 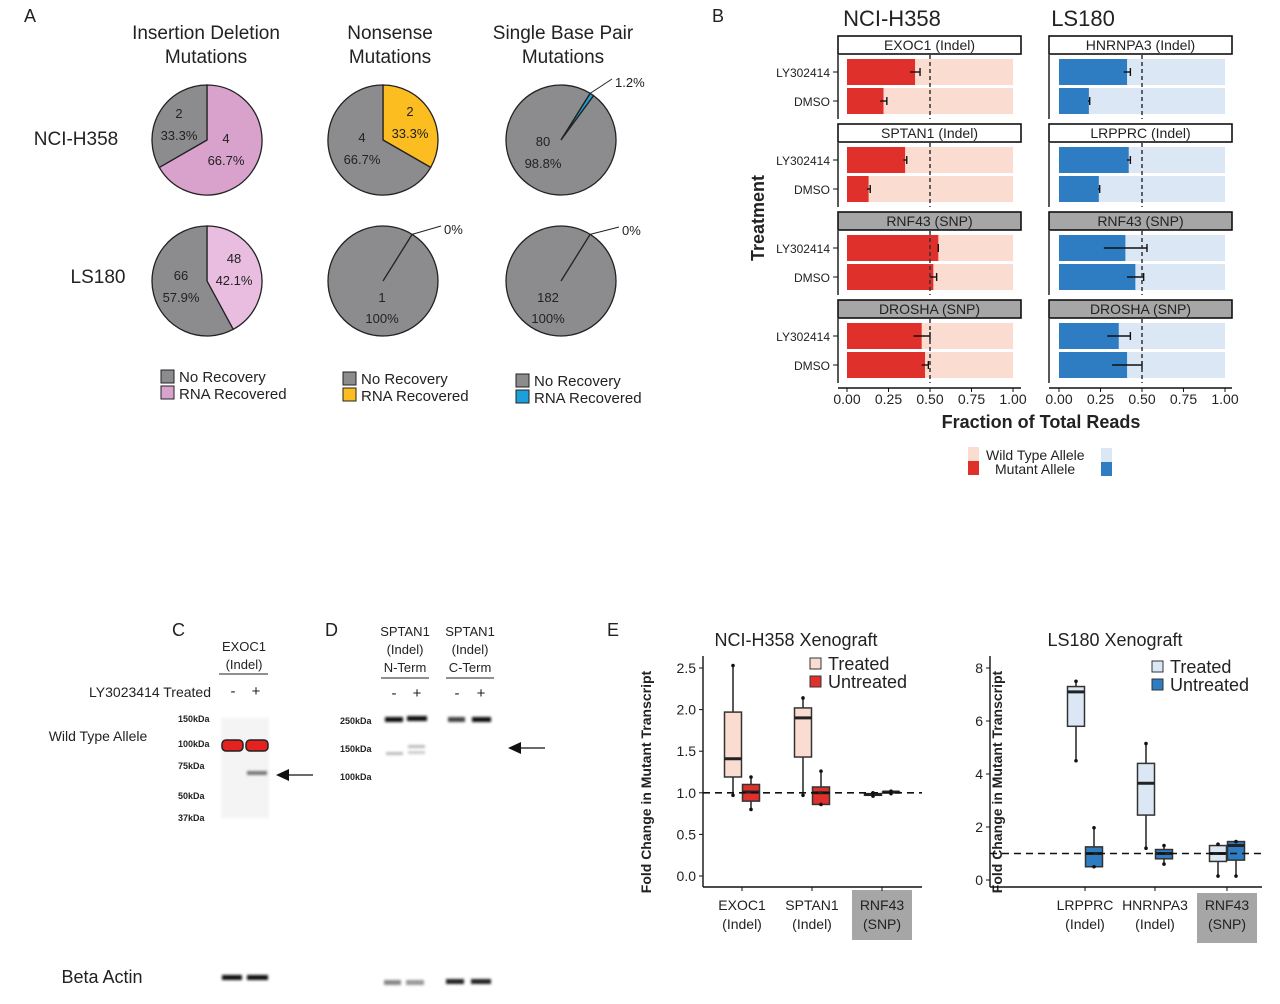 I want to click on pie-slice-count: 48, so click(x=234, y=258).